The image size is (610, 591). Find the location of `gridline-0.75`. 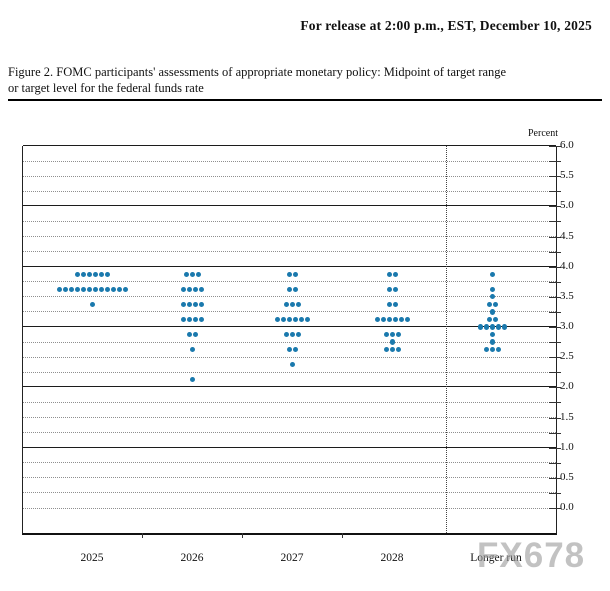

gridline-0.75 is located at coordinates (289, 463).